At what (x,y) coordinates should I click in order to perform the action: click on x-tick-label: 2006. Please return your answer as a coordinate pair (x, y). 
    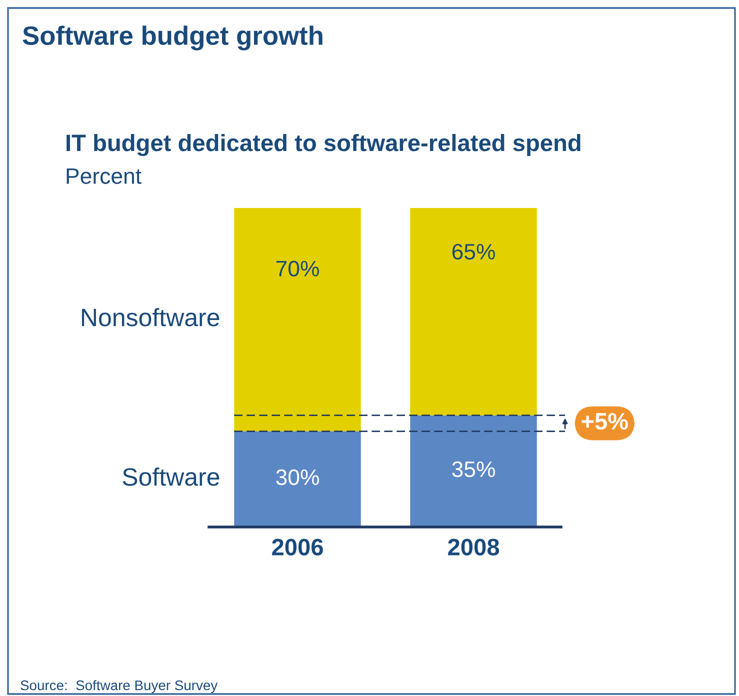
    Looking at the image, I should click on (297, 547).